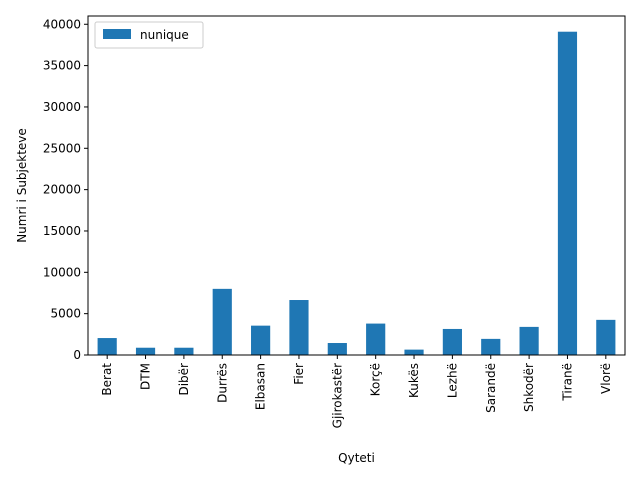 This screenshot has height=480, width=640. What do you see at coordinates (164, 35) in the screenshot?
I see `legend-label: nunique` at bounding box center [164, 35].